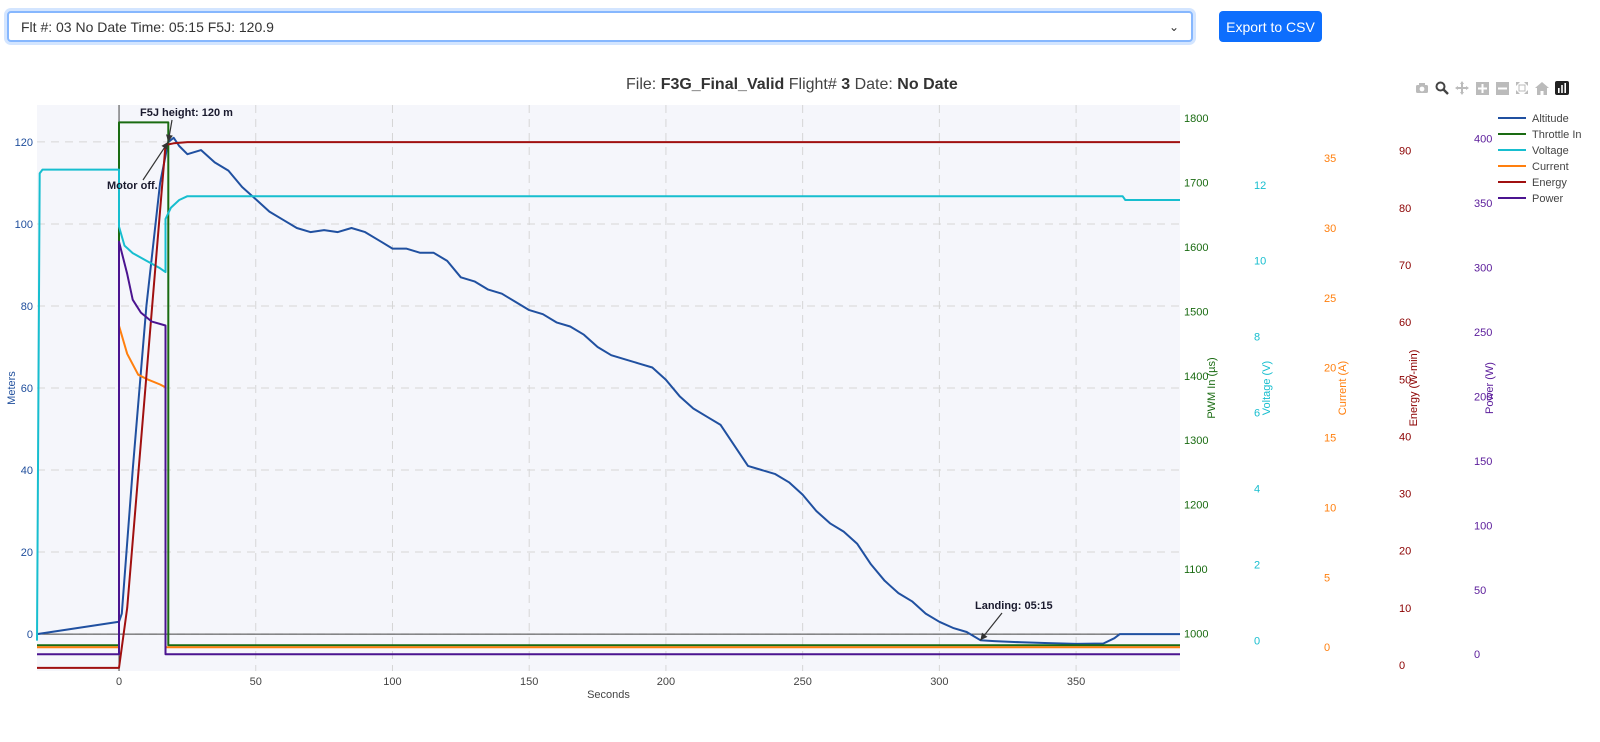 This screenshot has height=742, width=1600. What do you see at coordinates (1482, 88) in the screenshot?
I see `zoom-in-icon` at bounding box center [1482, 88].